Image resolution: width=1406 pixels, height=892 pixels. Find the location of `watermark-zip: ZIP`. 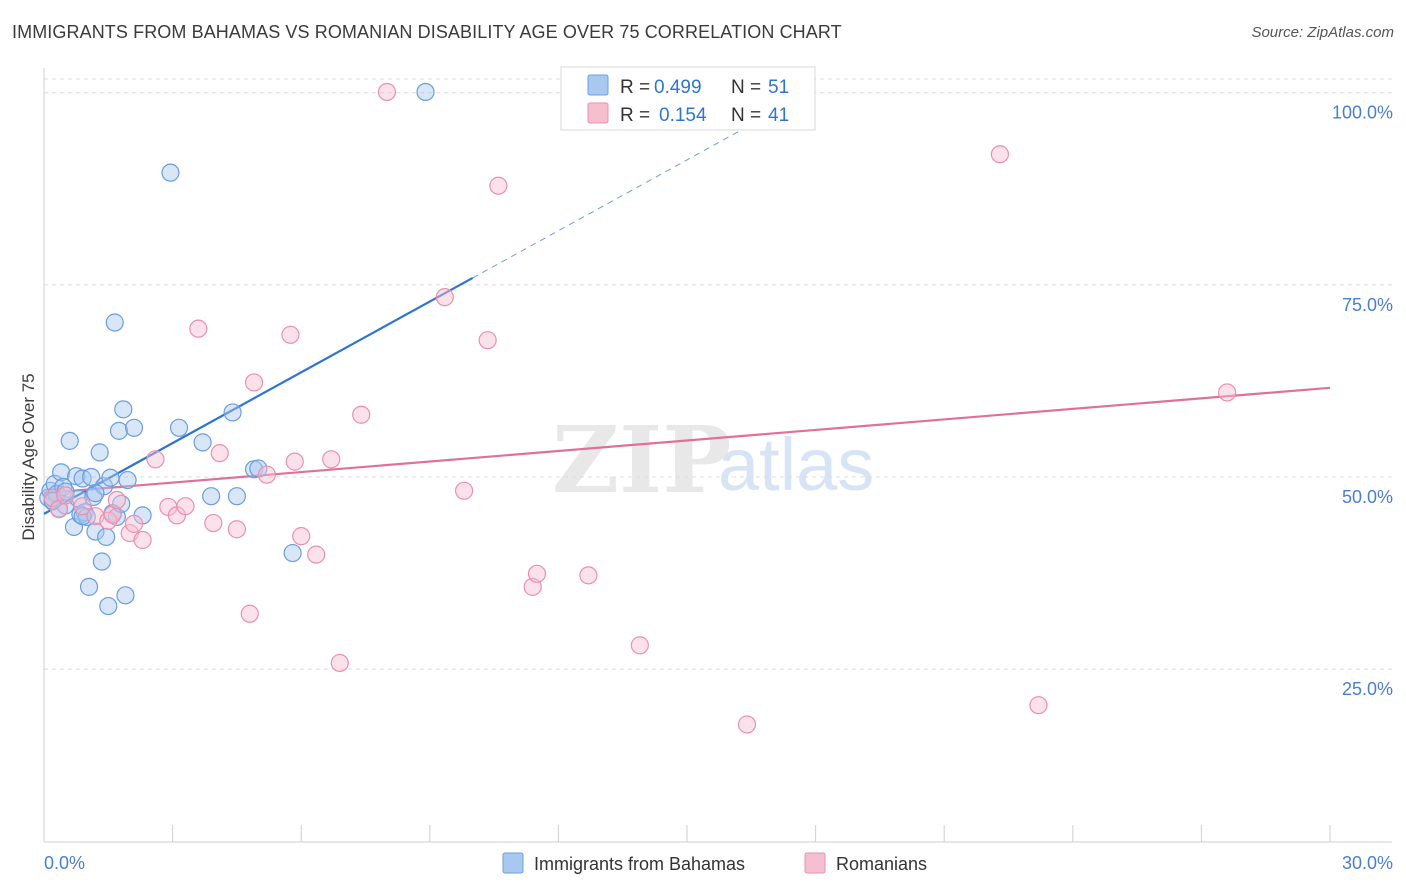

watermark-zip: ZIP is located at coordinates (641, 460).